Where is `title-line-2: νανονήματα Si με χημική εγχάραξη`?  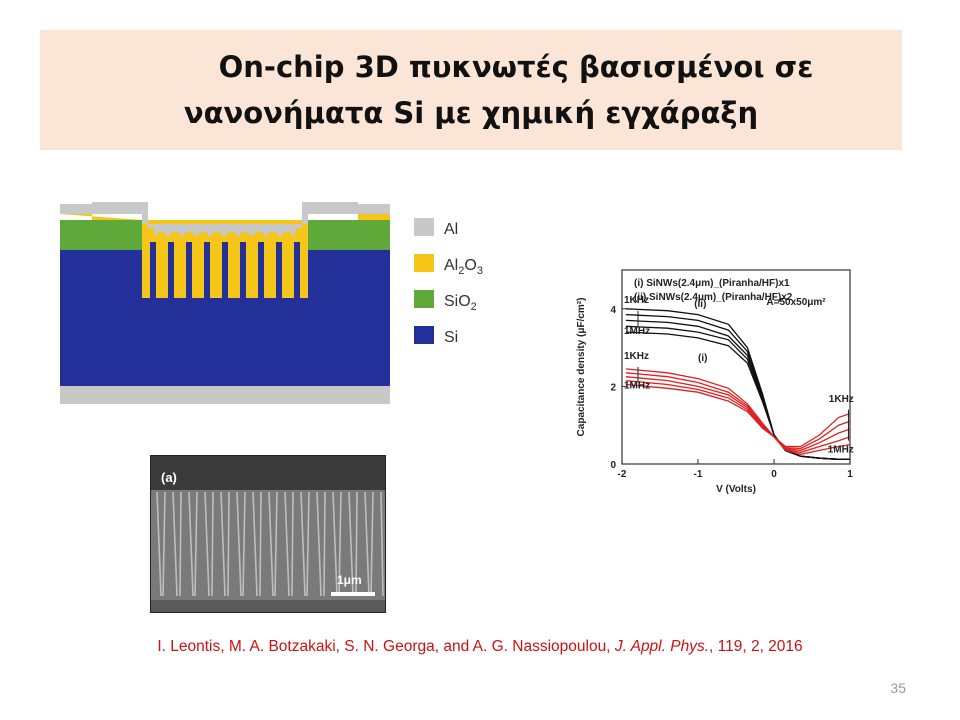
title-line-2: νανονήματα Si με χημική εγχάραξη is located at coordinates (471, 113).